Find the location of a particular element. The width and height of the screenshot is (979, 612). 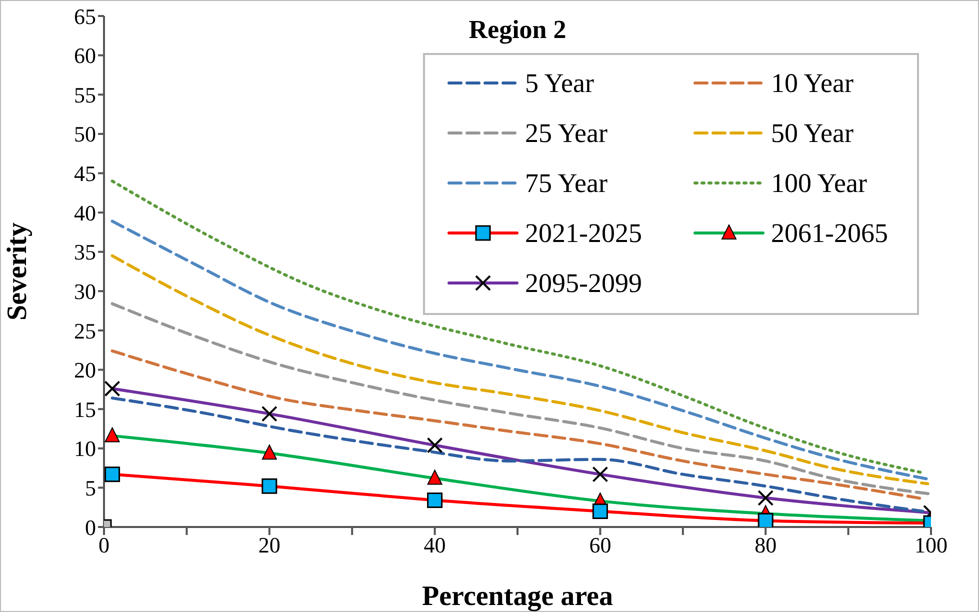

y-tick-label: 0 is located at coordinates (90, 527).